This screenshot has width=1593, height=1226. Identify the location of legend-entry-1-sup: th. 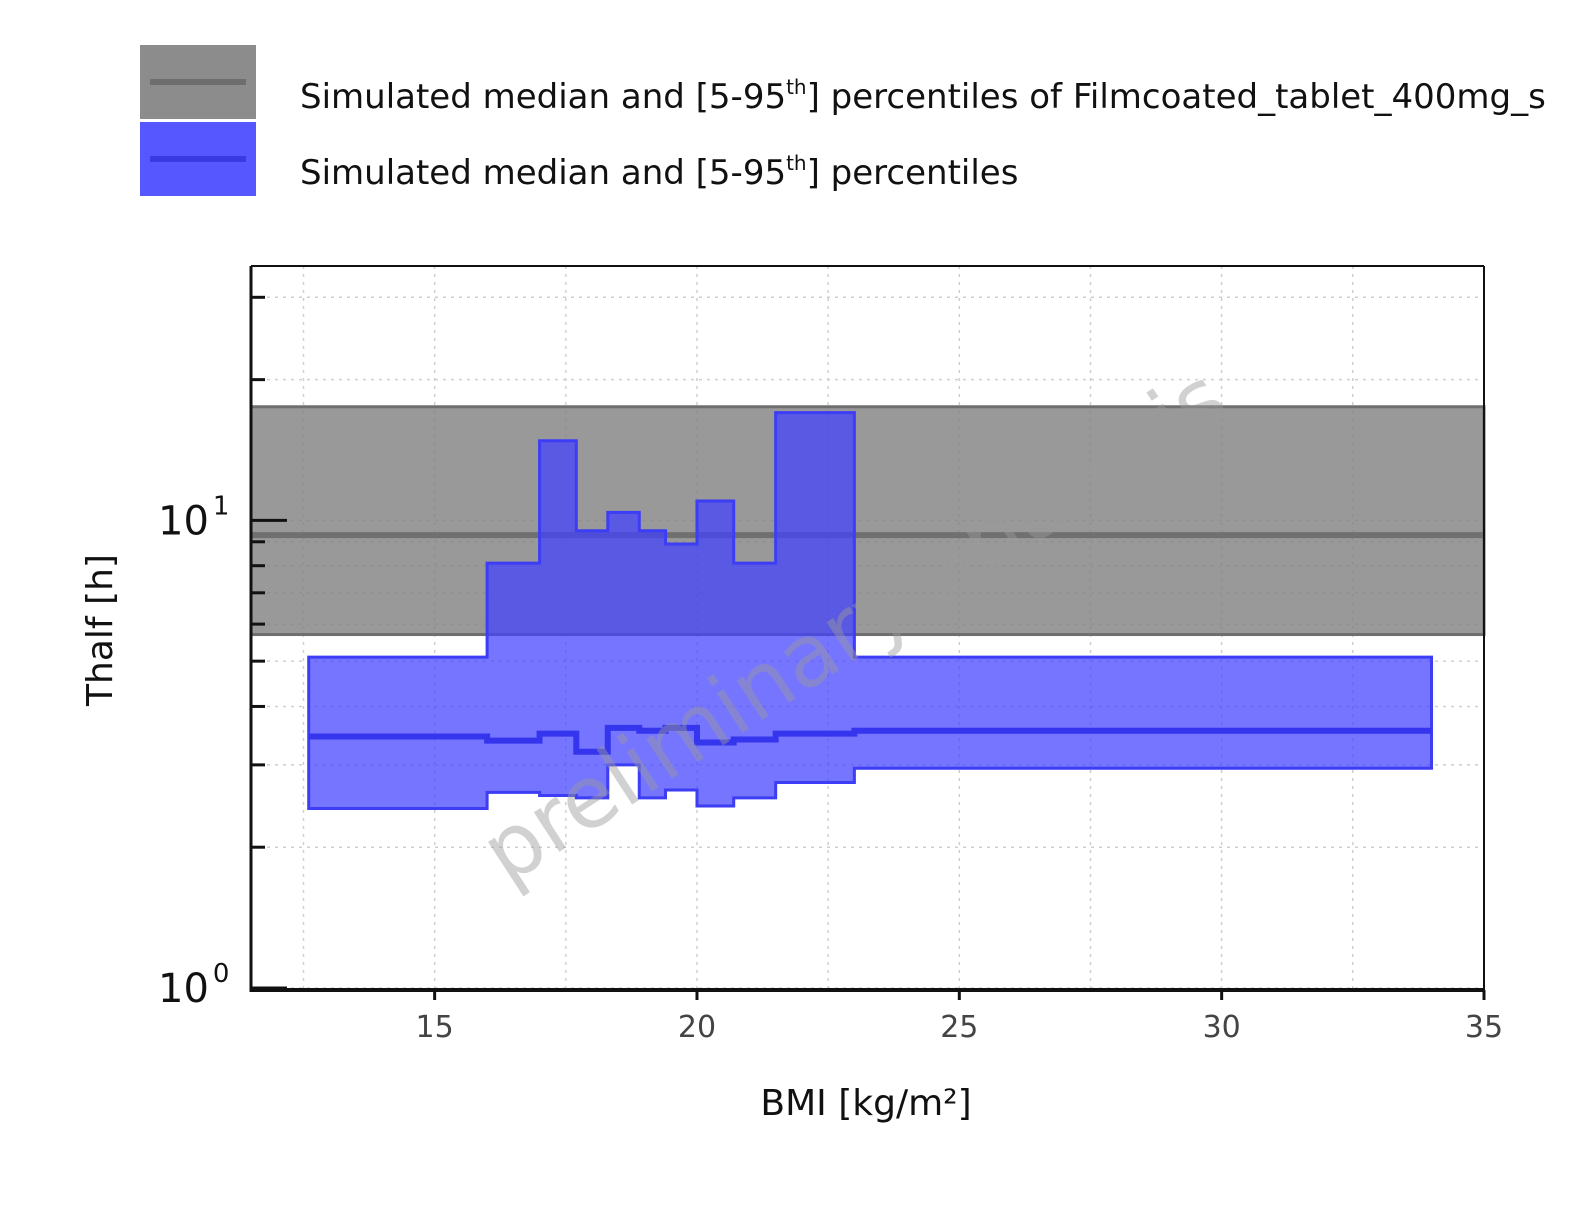
(796, 163).